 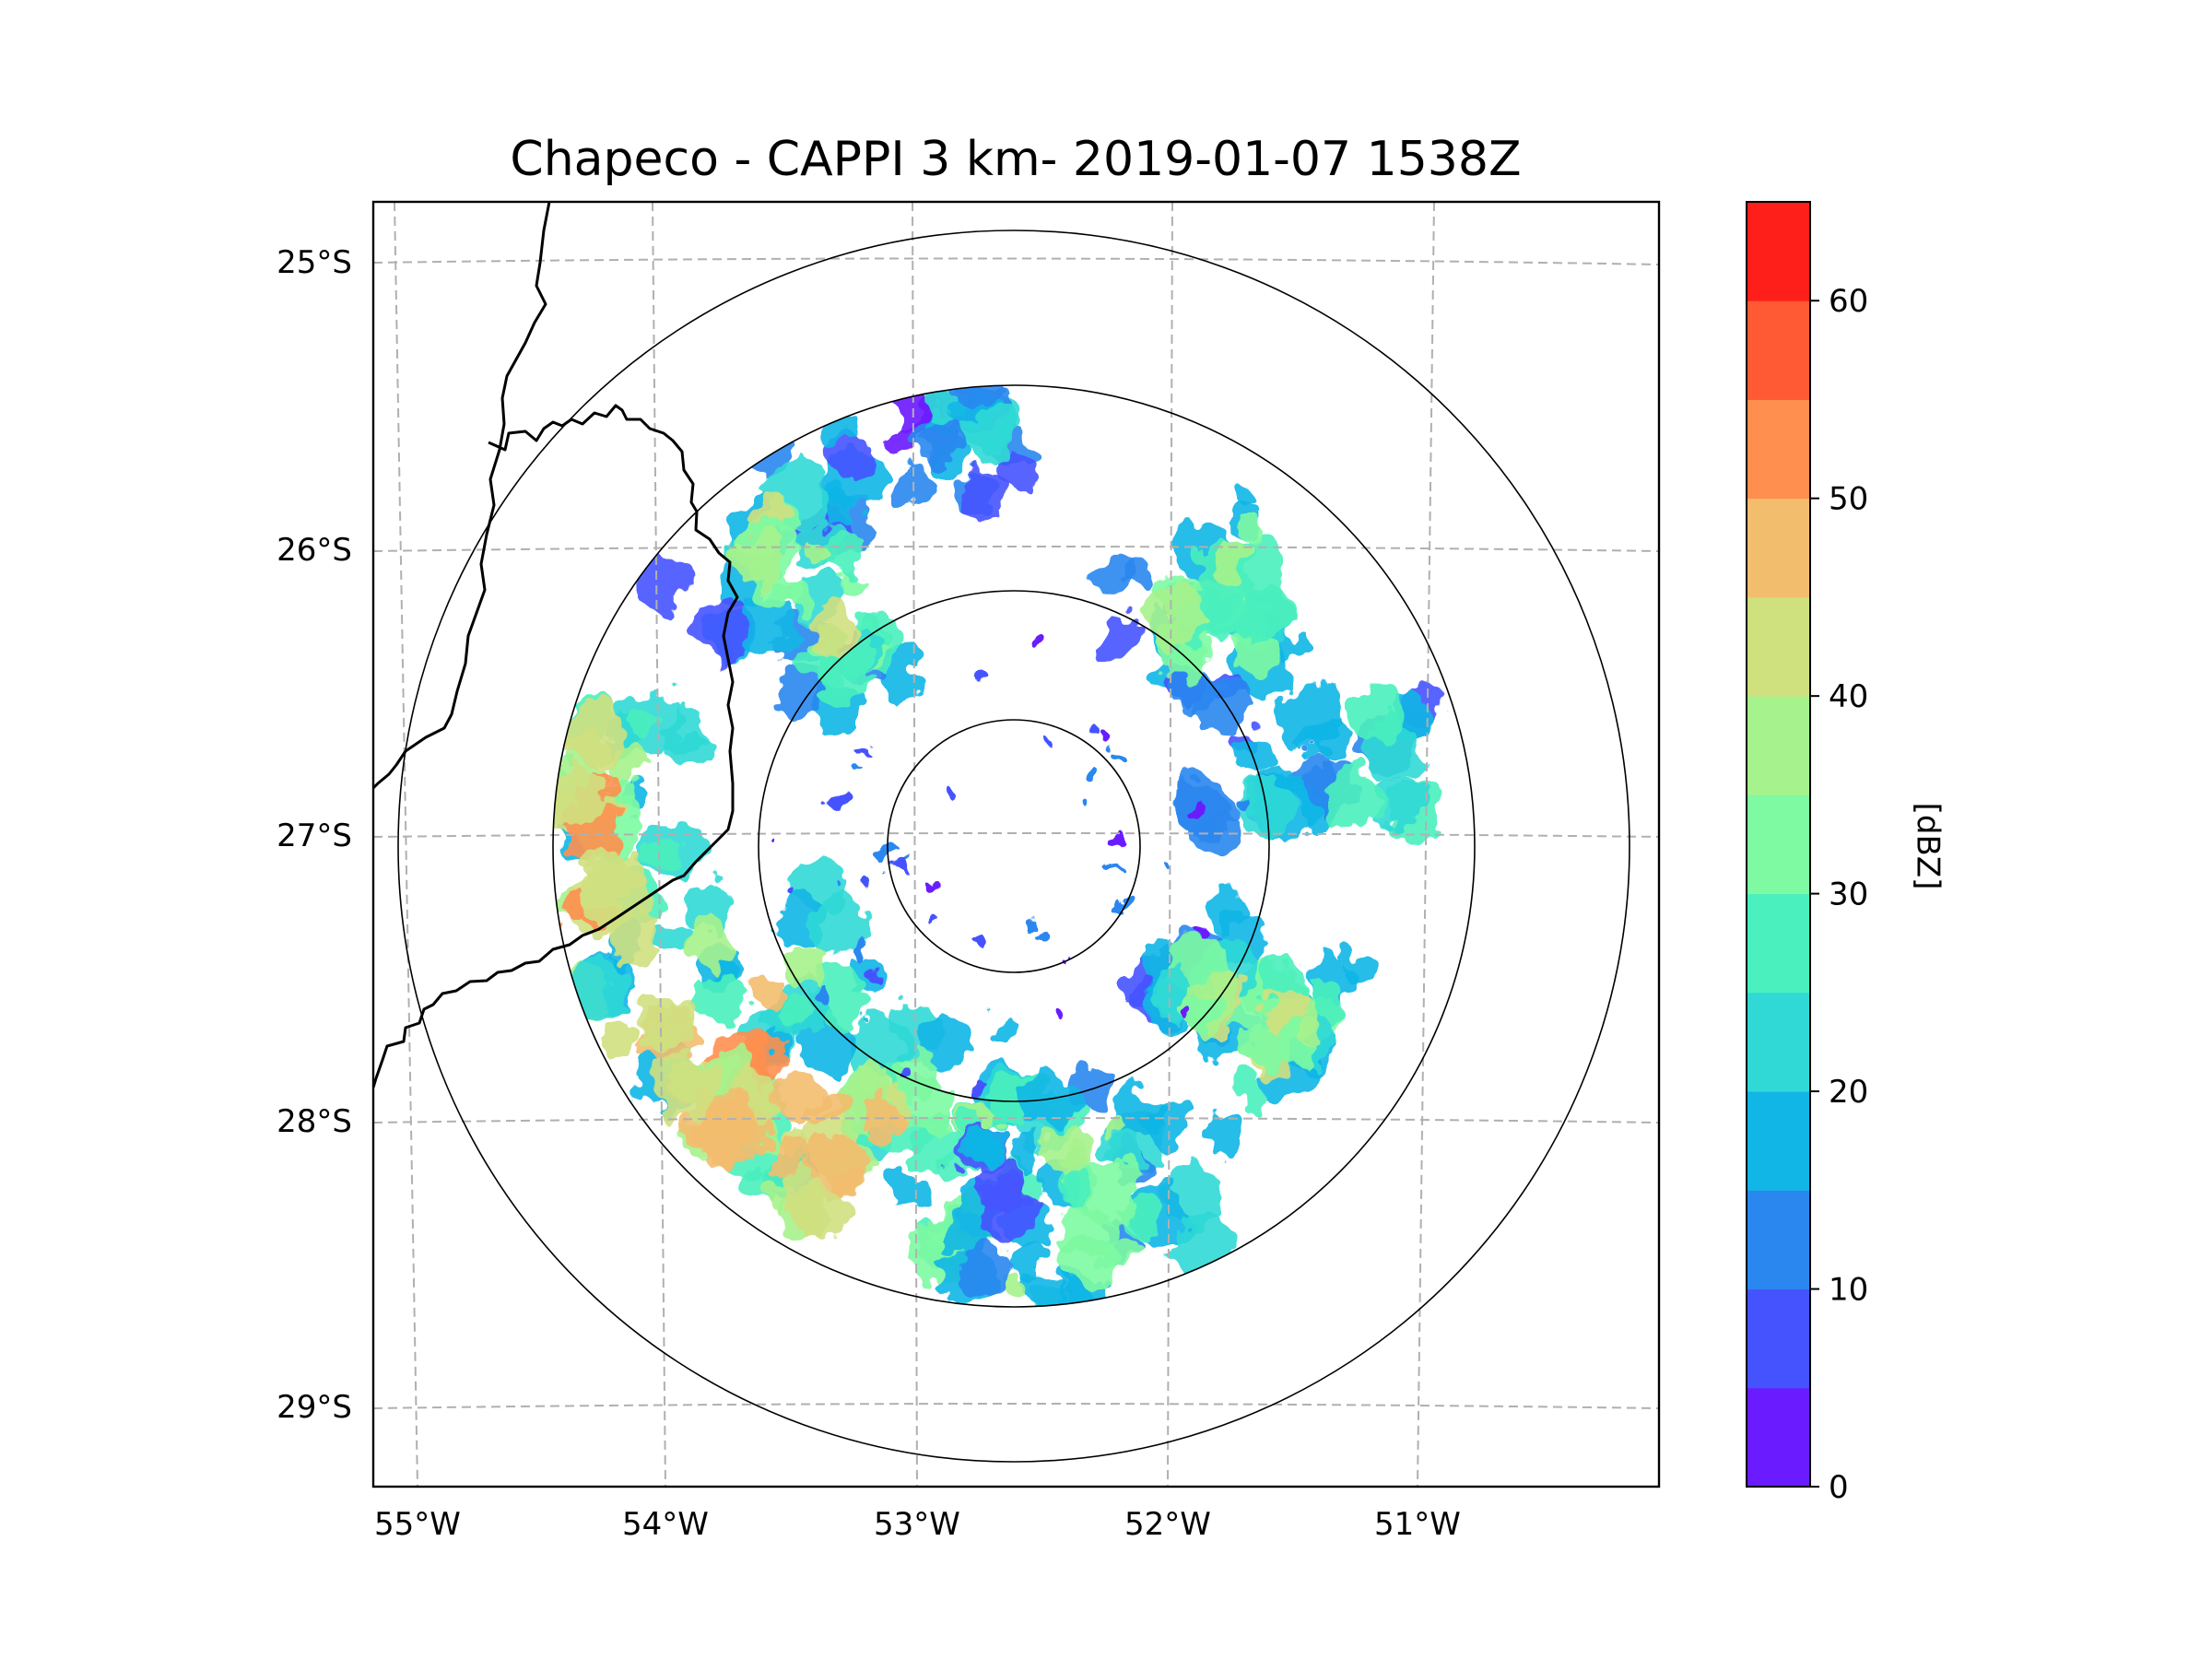 I want to click on chart-title: Chapeco - CAPPI 3 km- 2019-01-07 1538Z, so click(x=1015, y=159).